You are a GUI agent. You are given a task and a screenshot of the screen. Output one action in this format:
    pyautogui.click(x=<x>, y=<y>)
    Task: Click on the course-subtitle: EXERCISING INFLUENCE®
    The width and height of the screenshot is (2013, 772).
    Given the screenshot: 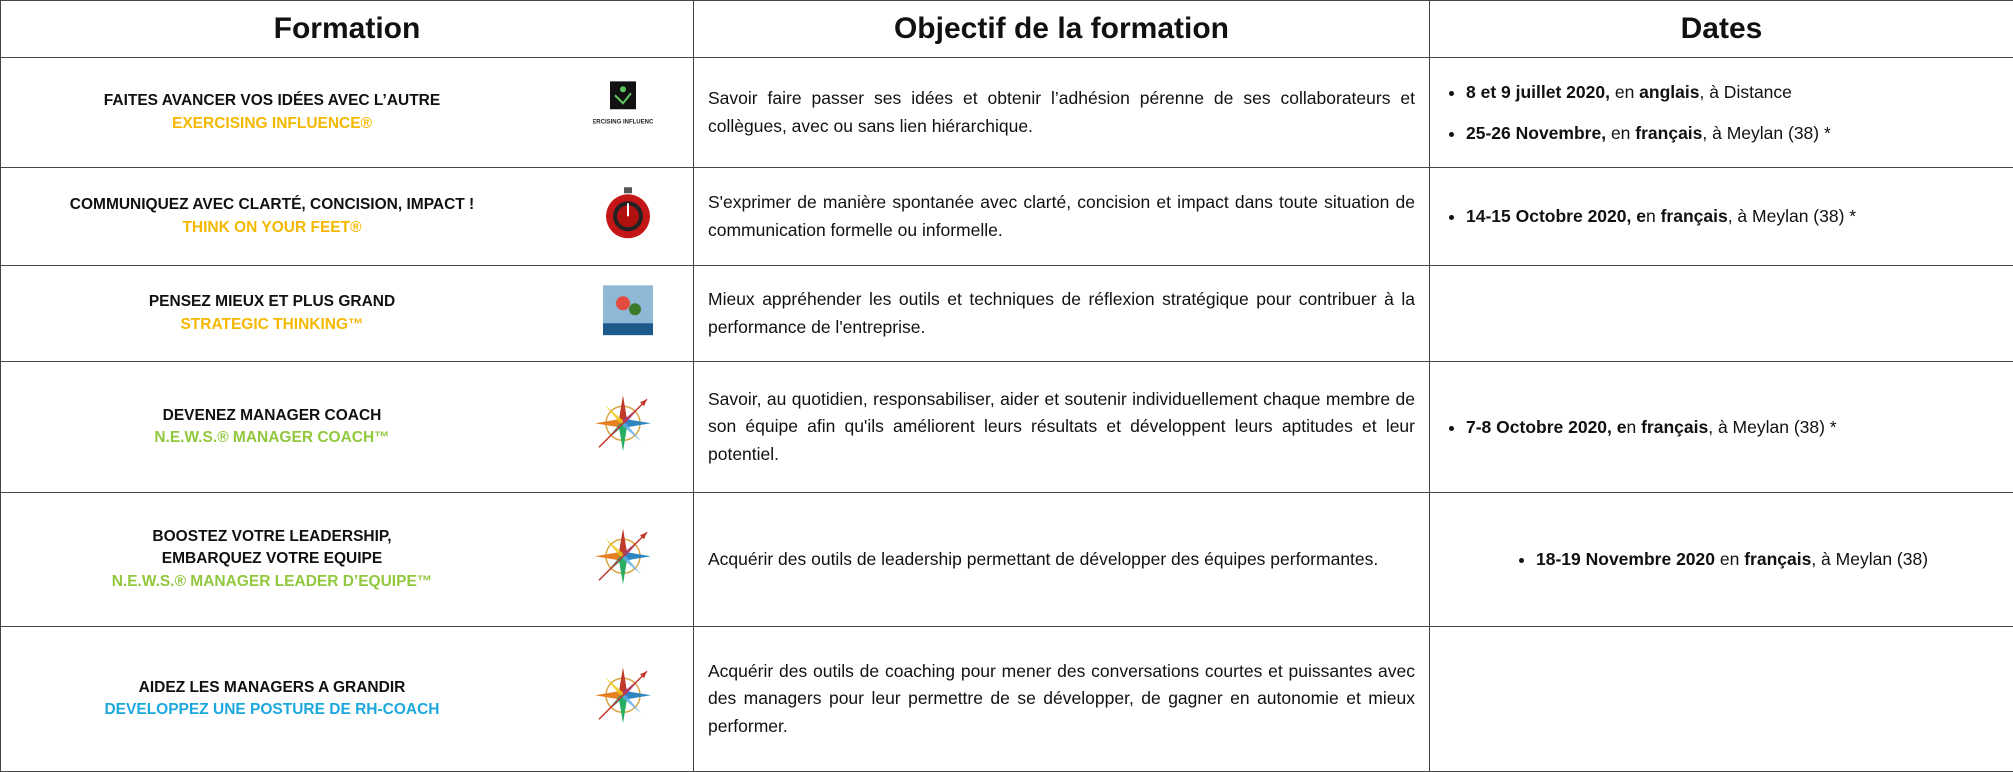 What is the action you would take?
    pyautogui.click(x=272, y=123)
    